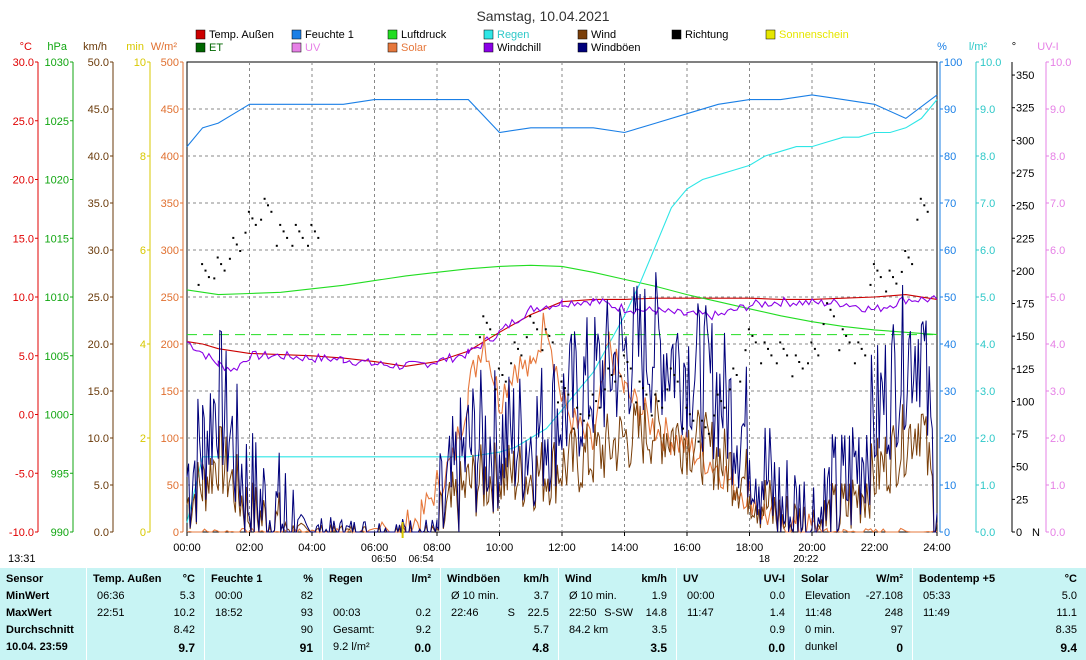 This screenshot has width=1086, height=660. What do you see at coordinates (60, 533) in the screenshot?
I see `tick-label: 990` at bounding box center [60, 533].